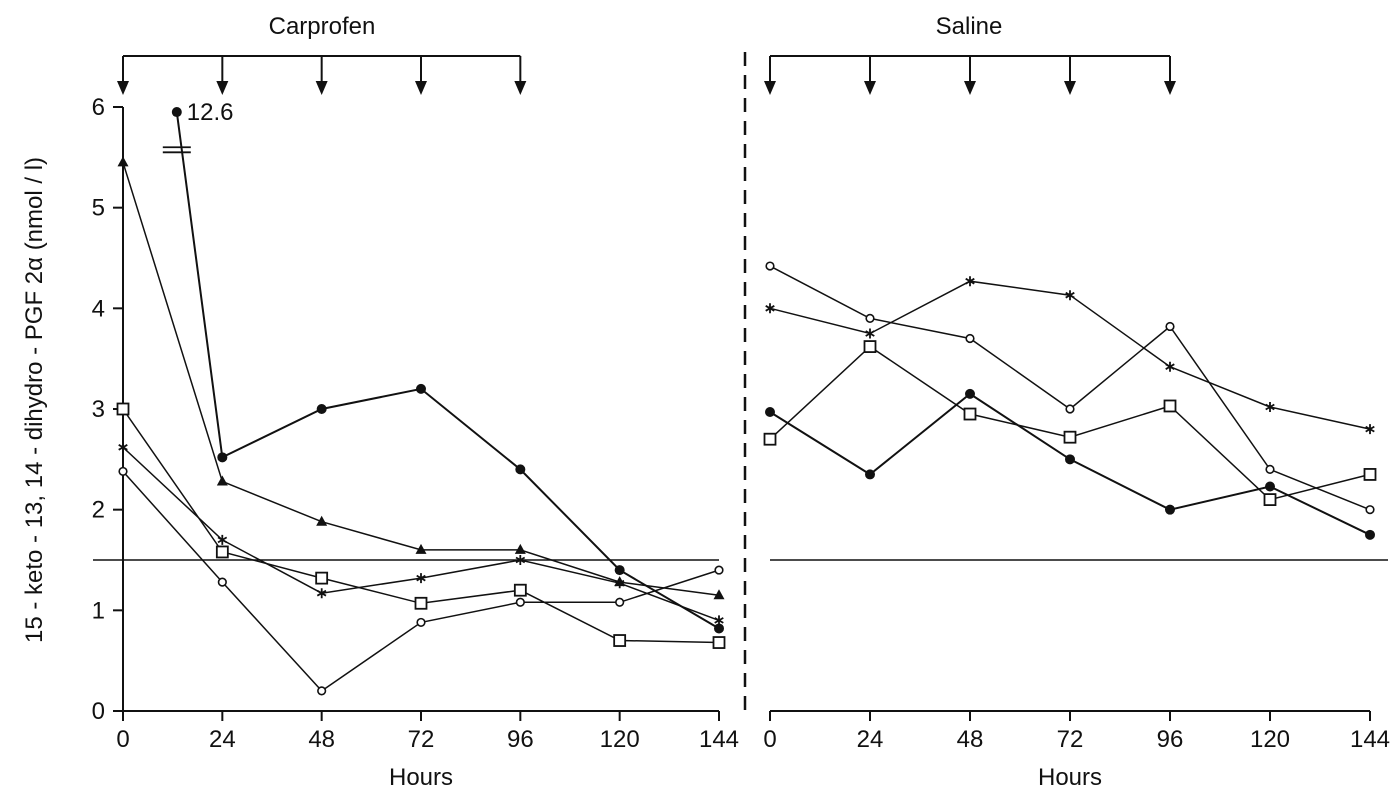 This screenshot has height=799, width=1395. I want to click on panel-title: Saline, so click(969, 26).